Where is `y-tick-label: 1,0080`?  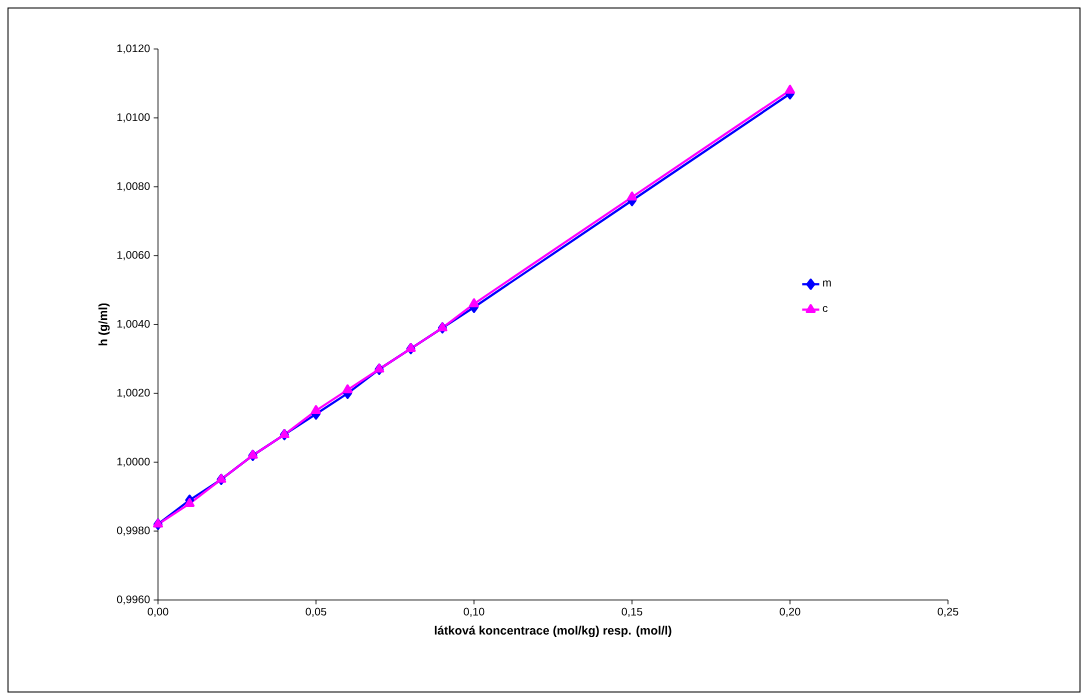
y-tick-label: 1,0080 is located at coordinates (133, 187).